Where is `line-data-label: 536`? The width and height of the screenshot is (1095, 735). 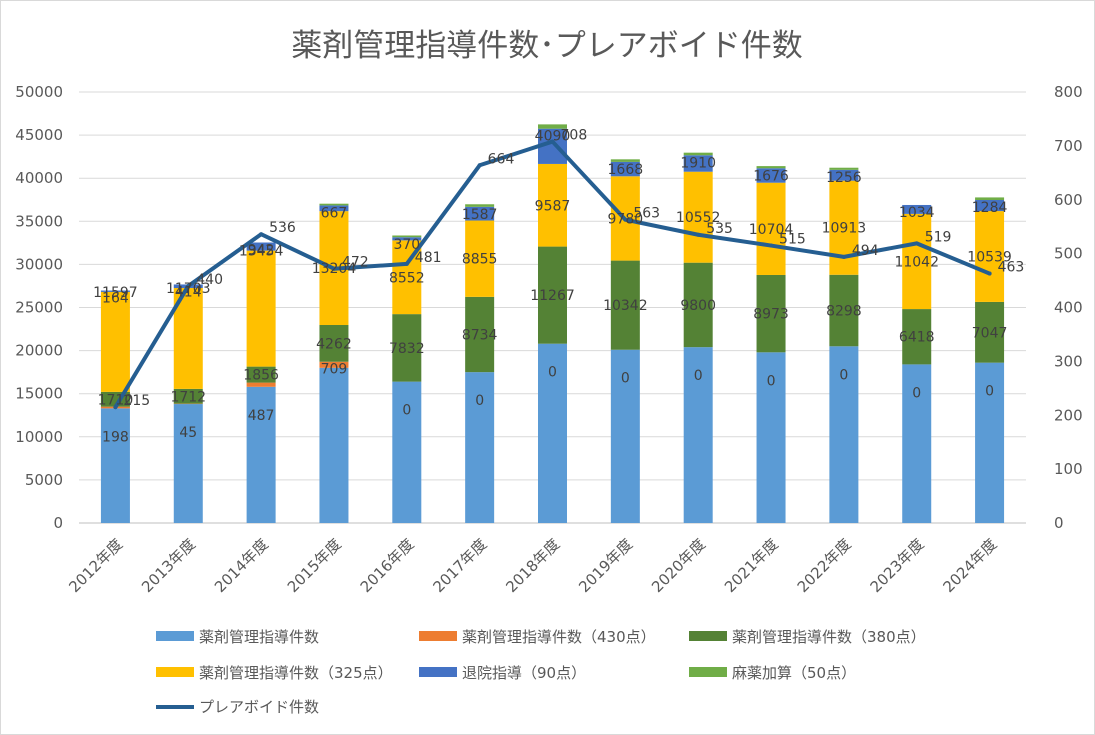
line-data-label: 536 is located at coordinates (282, 228).